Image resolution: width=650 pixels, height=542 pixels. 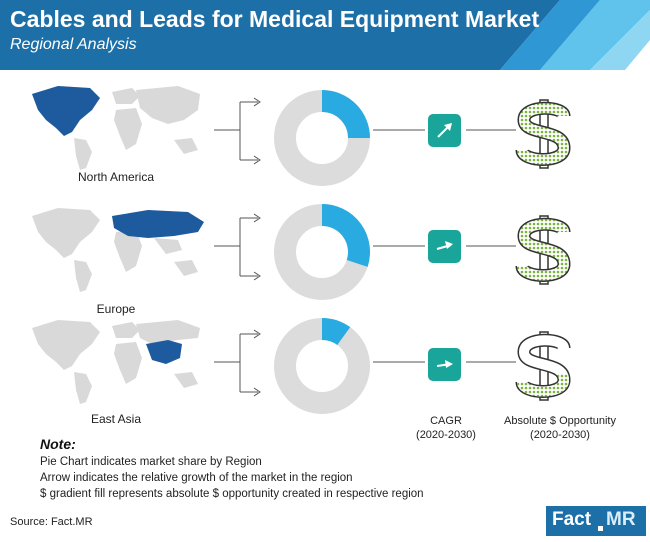 I want to click on opportunity-label: Absolute $ Opportunity, so click(x=560, y=421).